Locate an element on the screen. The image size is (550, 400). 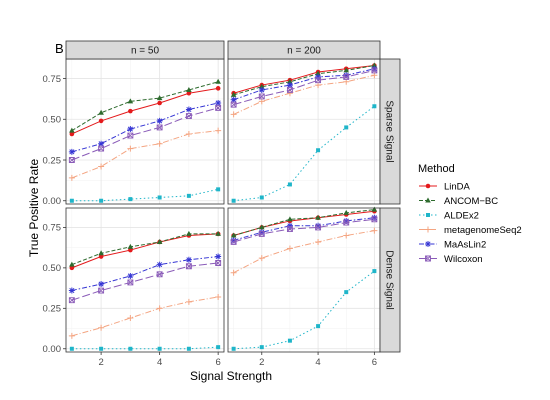
series-metagenomeseq2 is located at coordinates (304, 95).